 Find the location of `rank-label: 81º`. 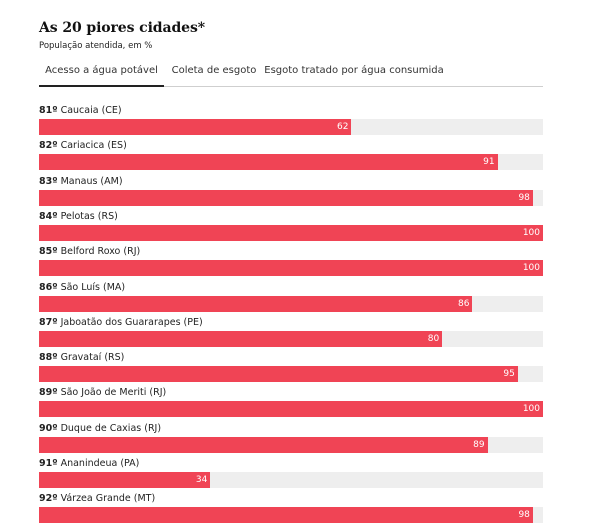

rank-label: 81º is located at coordinates (48, 110).